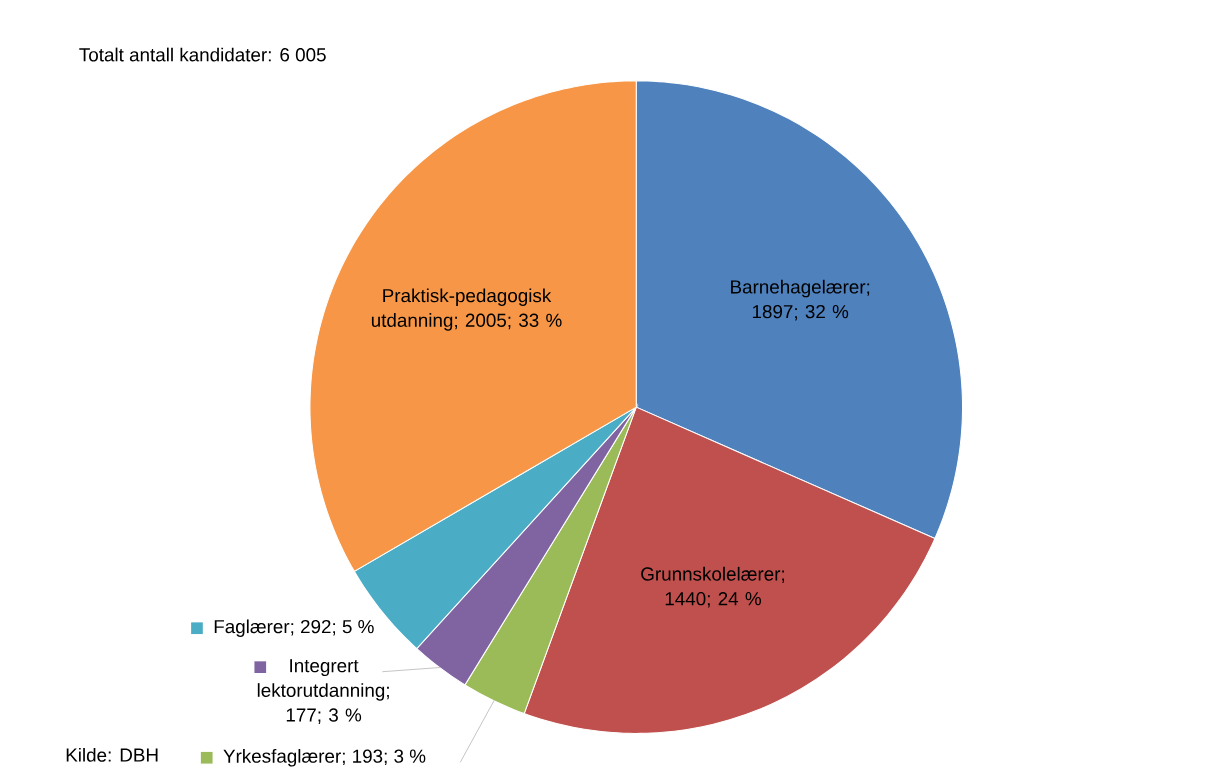 The height and width of the screenshot is (777, 1206). What do you see at coordinates (294, 628) in the screenshot?
I see `legend-label: Faglærer; 292; 5 %` at bounding box center [294, 628].